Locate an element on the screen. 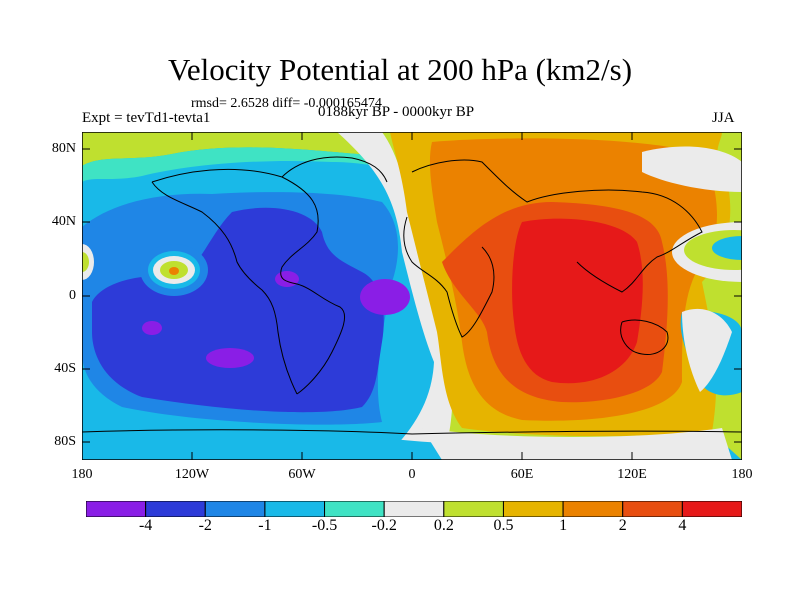 This screenshot has height=600, width=800. lon-label-0: 0 is located at coordinates (412, 474).